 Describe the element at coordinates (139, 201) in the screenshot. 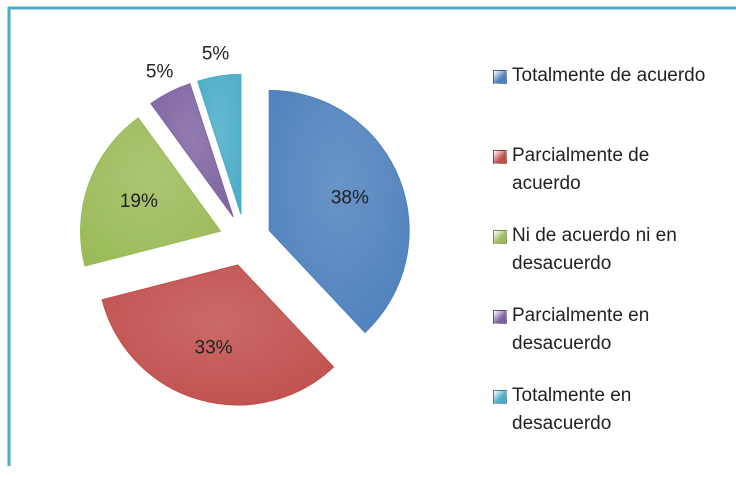

I see `data-label: 19%` at that location.